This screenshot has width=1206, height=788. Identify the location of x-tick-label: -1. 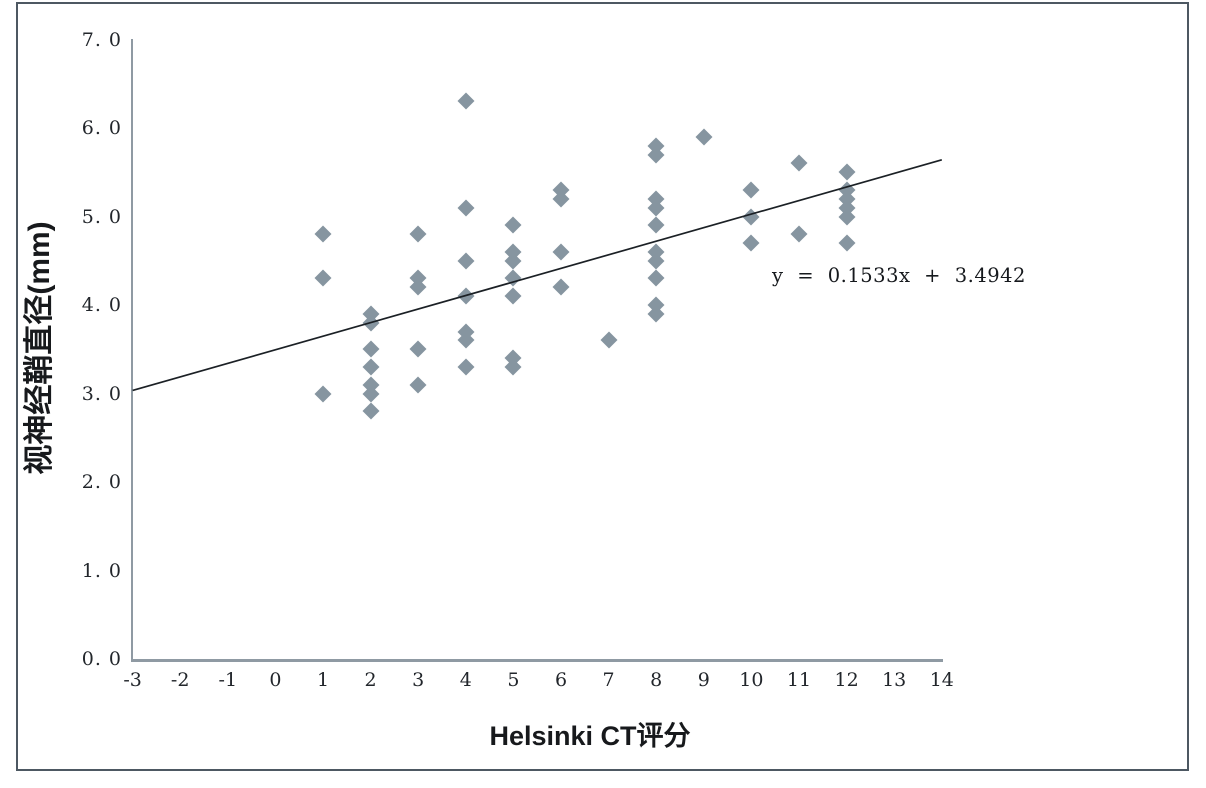
(228, 680).